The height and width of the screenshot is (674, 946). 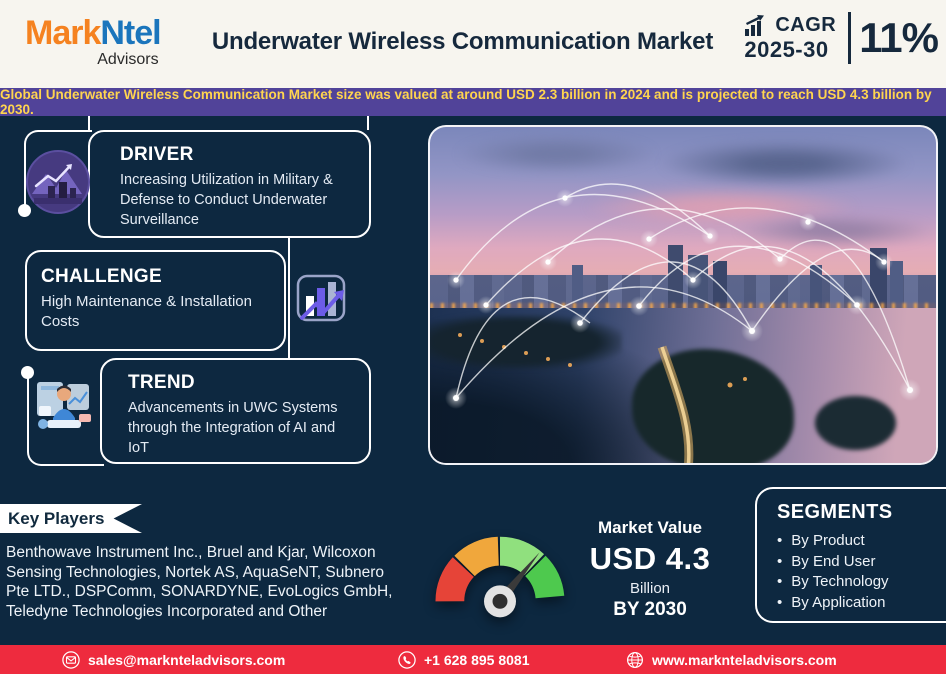 I want to click on phone-icon, so click(x=407, y=659).